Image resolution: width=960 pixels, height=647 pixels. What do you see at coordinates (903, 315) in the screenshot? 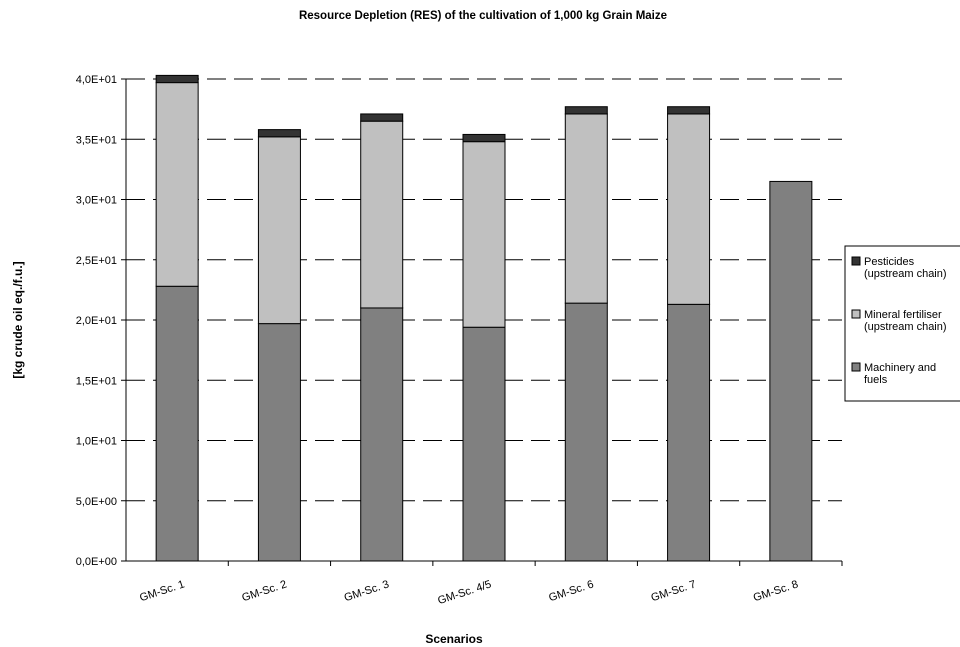
I see `legend-label: Mineral fertiliser` at bounding box center [903, 315].